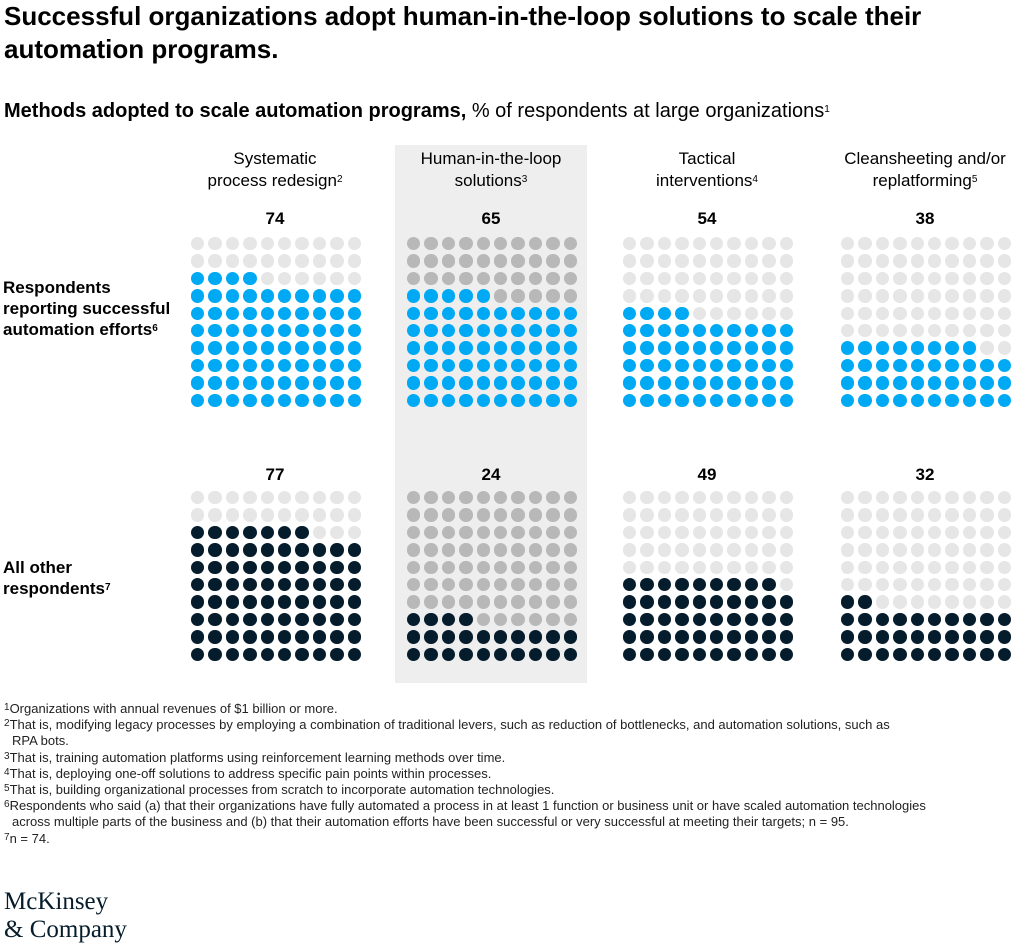 This screenshot has width=1024, height=950. What do you see at coordinates (491, 414) in the screenshot?
I see `highlight-column-background` at bounding box center [491, 414].